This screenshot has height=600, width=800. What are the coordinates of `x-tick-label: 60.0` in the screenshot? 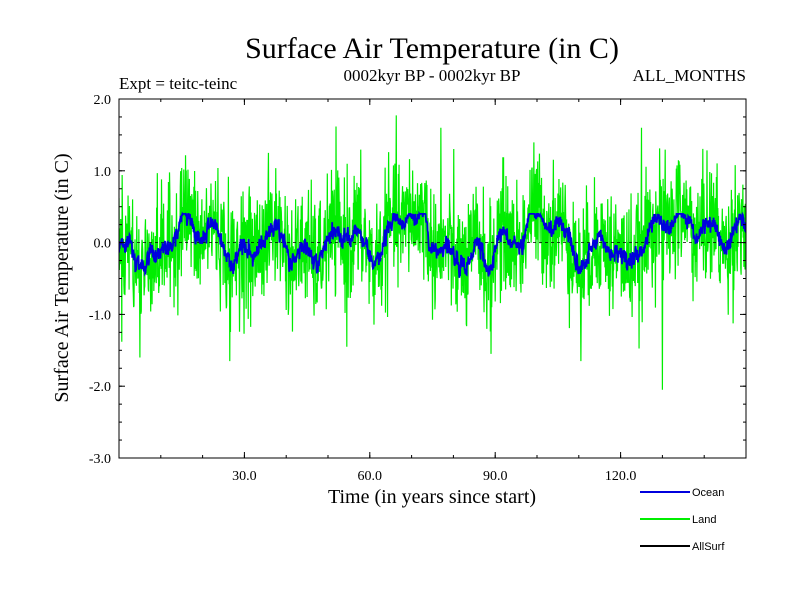 It's located at (370, 476).